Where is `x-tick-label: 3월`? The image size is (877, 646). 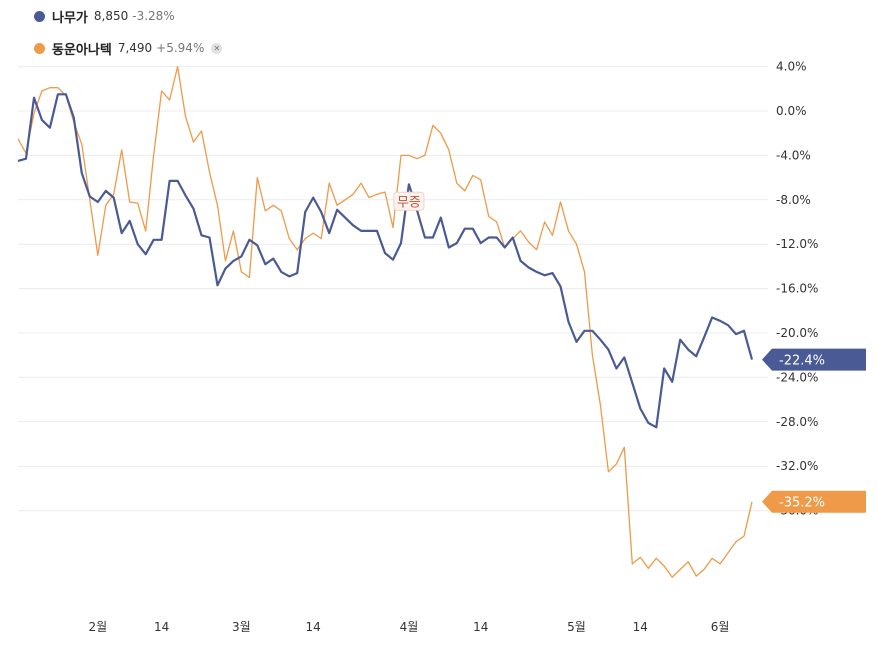 x-tick-label: 3월 is located at coordinates (241, 627).